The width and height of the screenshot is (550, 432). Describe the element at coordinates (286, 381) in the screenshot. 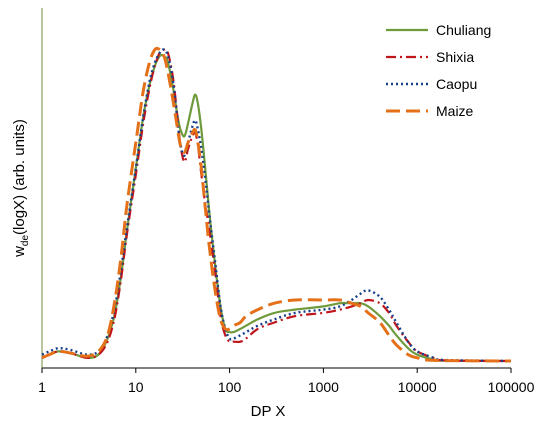

I see `x-ticks: 1 10 100 1000 10000 100000` at that location.